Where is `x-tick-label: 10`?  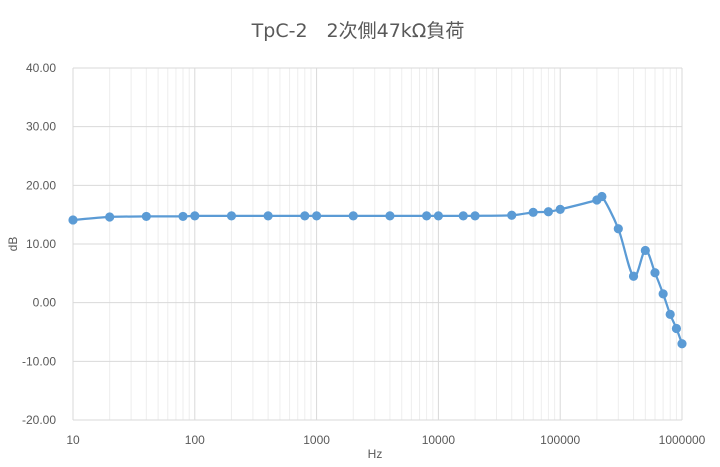 x-tick-label: 10 is located at coordinates (73, 440).